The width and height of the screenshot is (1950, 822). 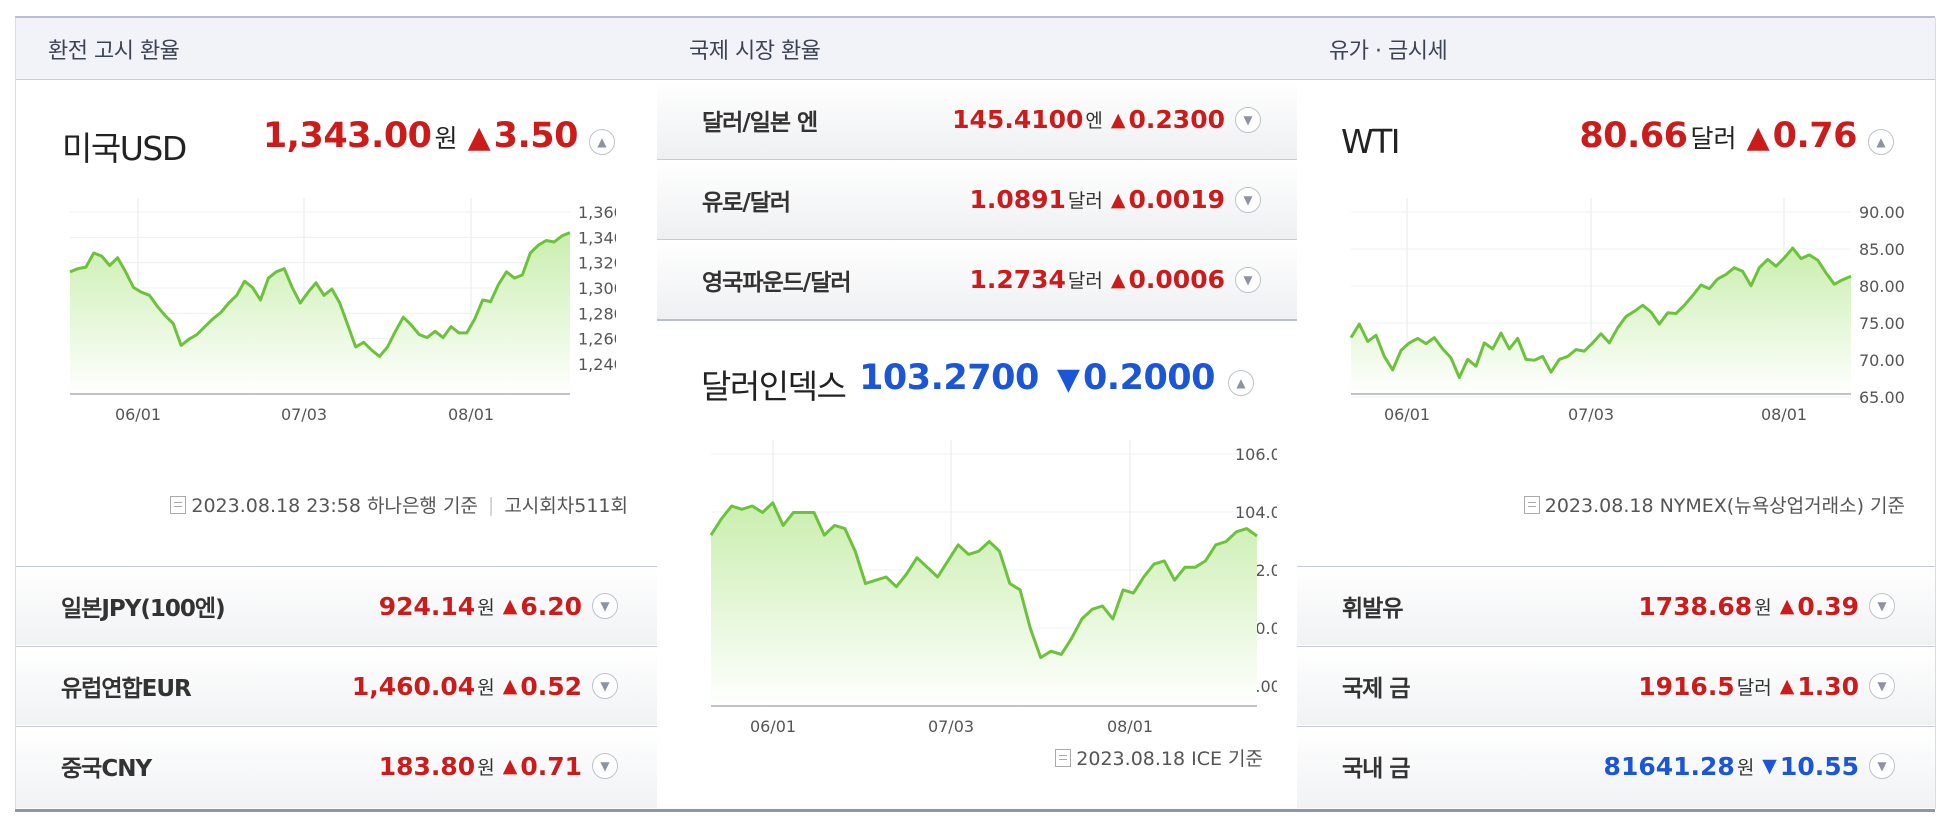 I want to click on oil-row: 국제 금 1916.5 달러 ▲ 1.30 ▼, so click(x=1616, y=685).